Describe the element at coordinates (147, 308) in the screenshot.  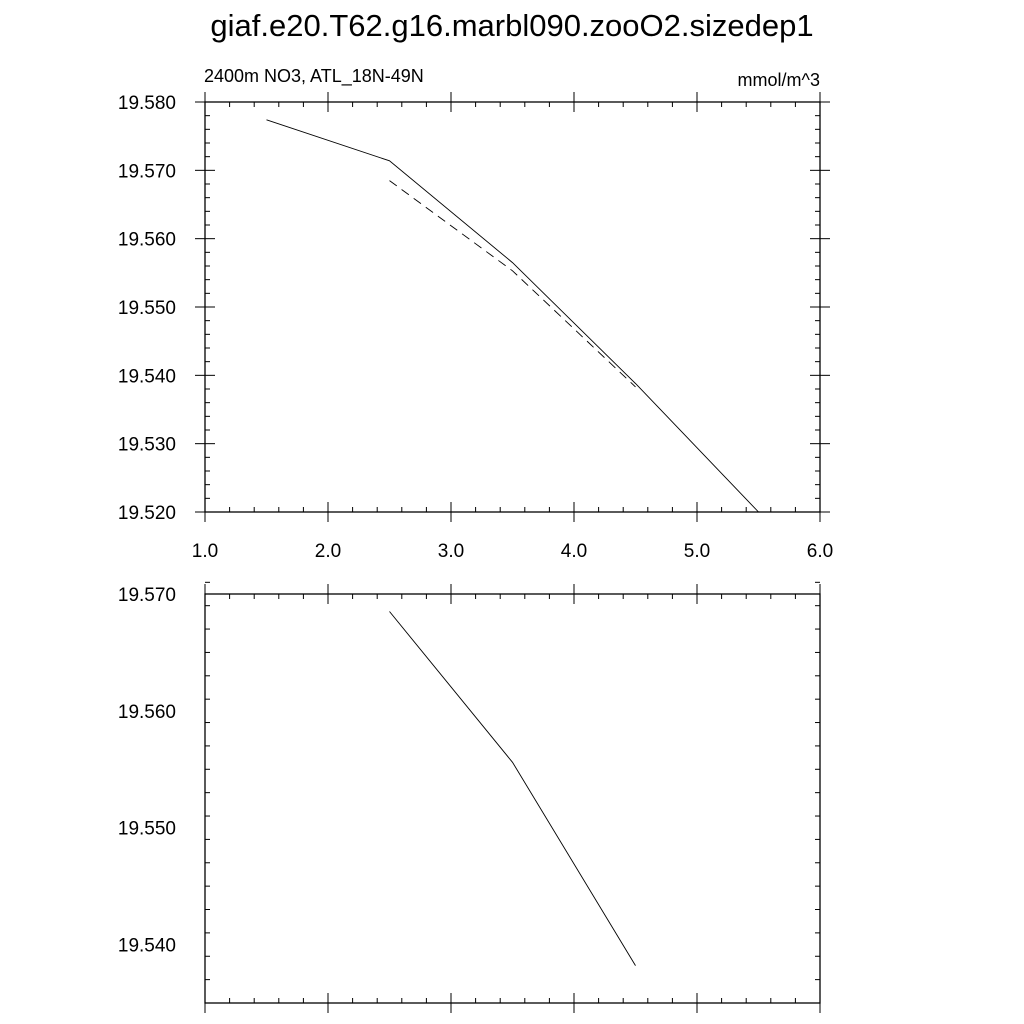
I see `top-y-tick-label: 19.550` at that location.